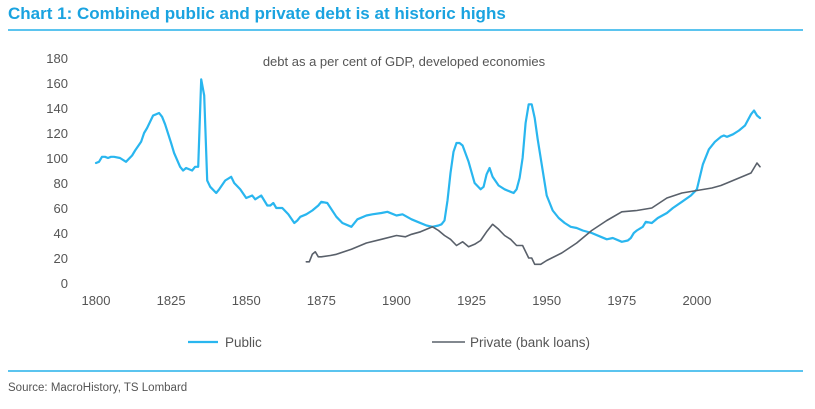  I want to click on y-tick-label: 160, so click(57, 83).